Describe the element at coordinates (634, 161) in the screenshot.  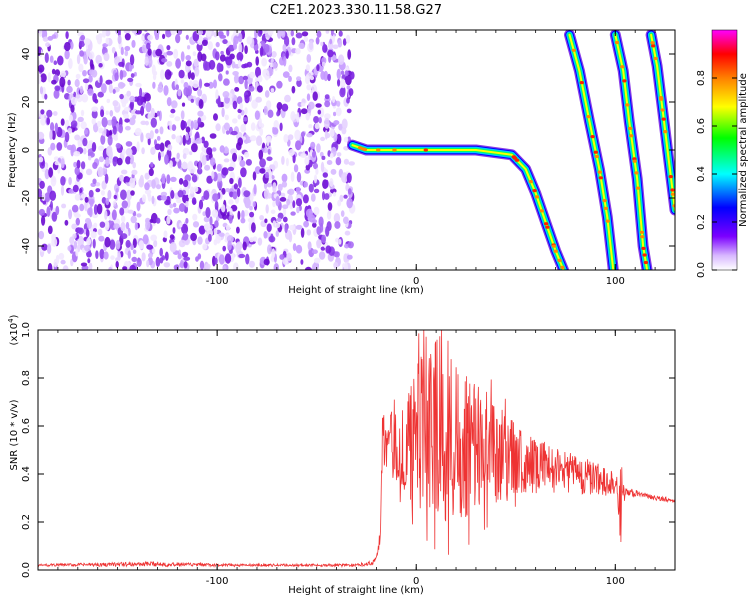
I see `track-2-hotspot` at that location.